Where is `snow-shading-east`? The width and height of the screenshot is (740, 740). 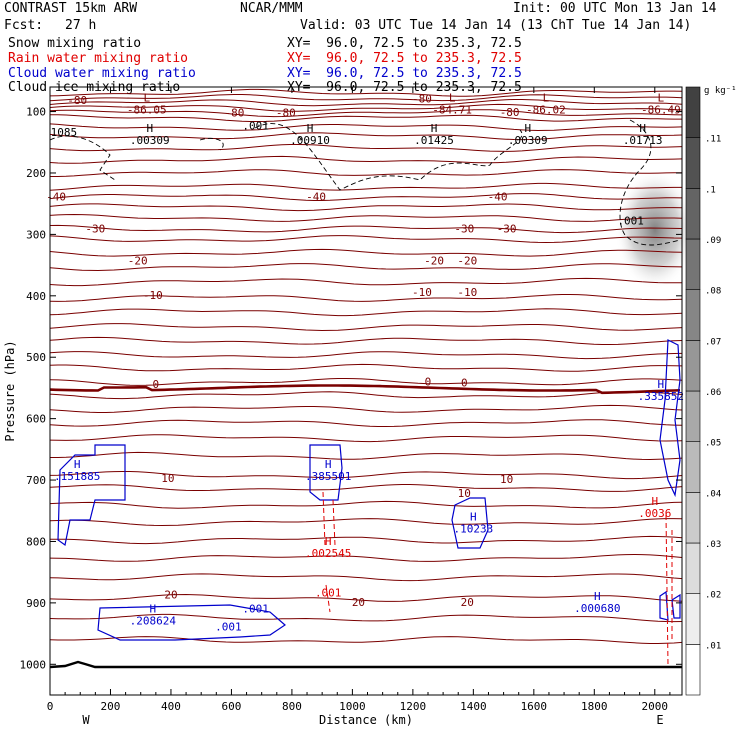 snow-shading-east is located at coordinates (655, 230).